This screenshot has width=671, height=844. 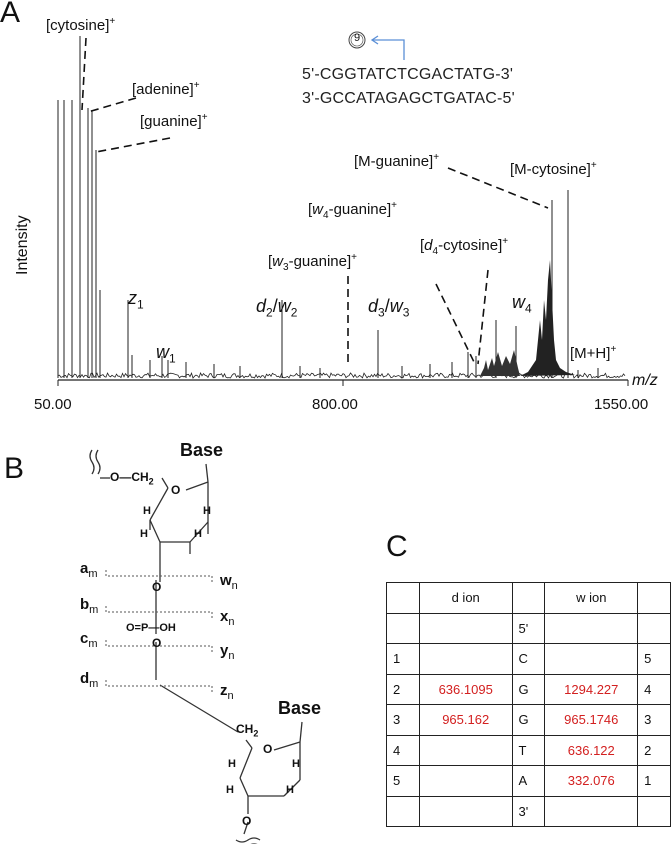 I want to click on cleavage-label-d: dm, so click(x=89, y=680).